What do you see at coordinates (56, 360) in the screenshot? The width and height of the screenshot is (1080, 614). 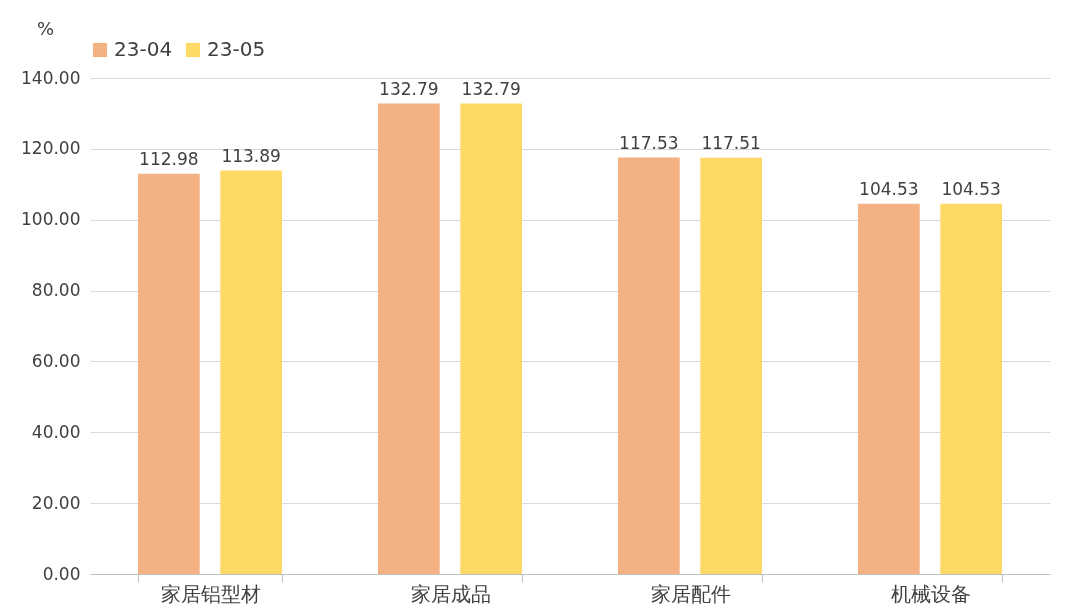 I see `y-tick-label: 60.00` at bounding box center [56, 360].